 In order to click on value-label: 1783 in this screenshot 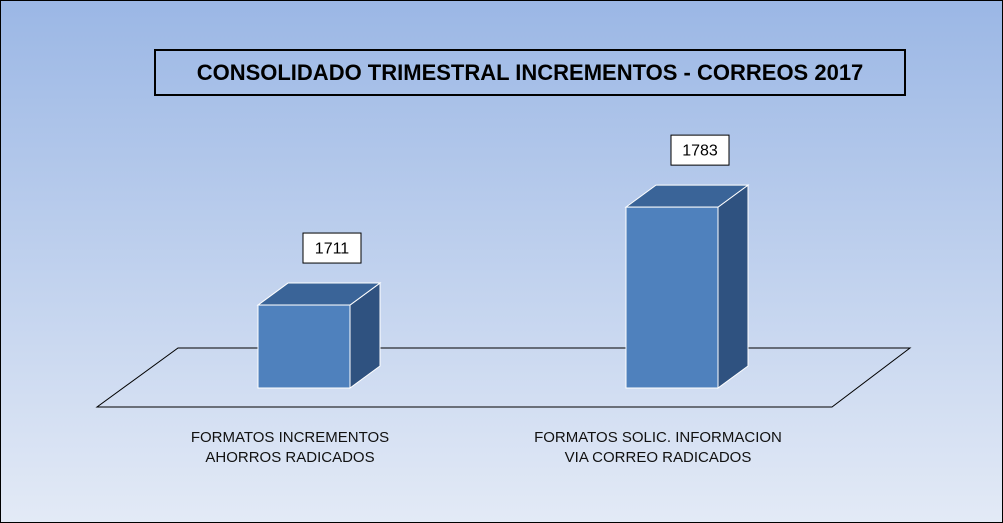, I will do `click(700, 150)`.